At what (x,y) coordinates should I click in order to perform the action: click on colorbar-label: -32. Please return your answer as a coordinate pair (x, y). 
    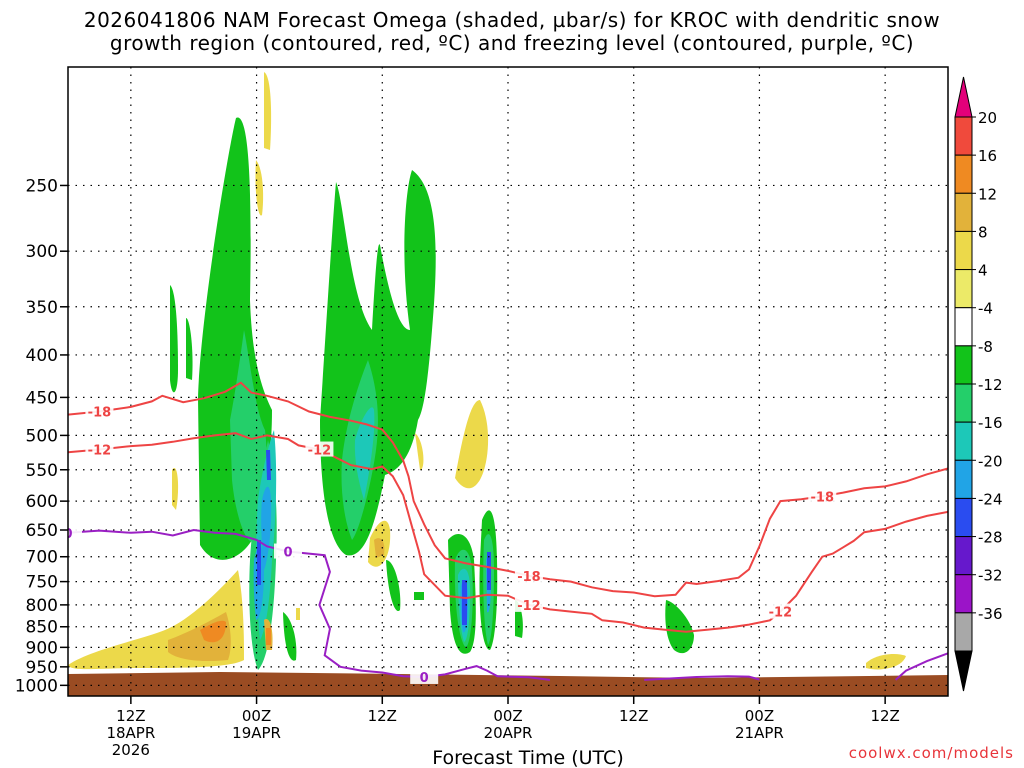
    Looking at the image, I should click on (990, 576).